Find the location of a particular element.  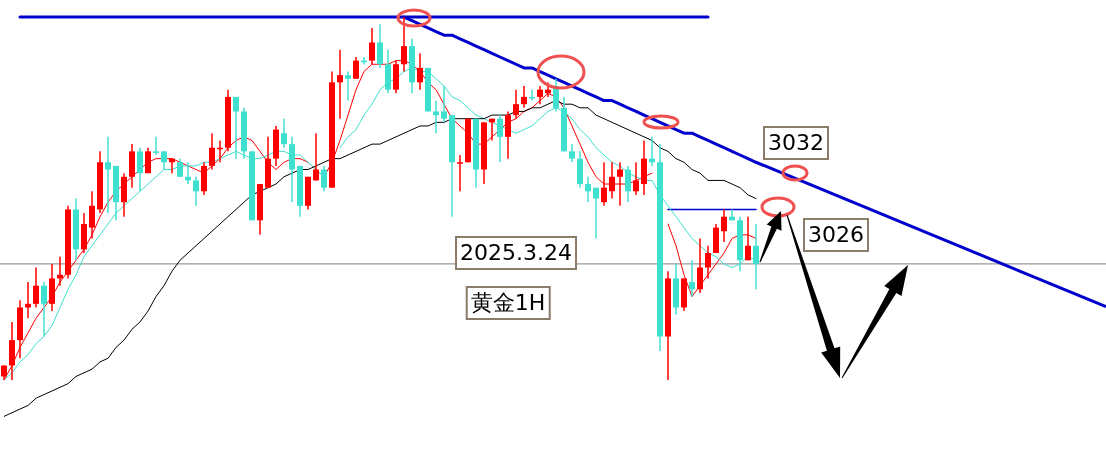

text: 3026 is located at coordinates (836, 235).